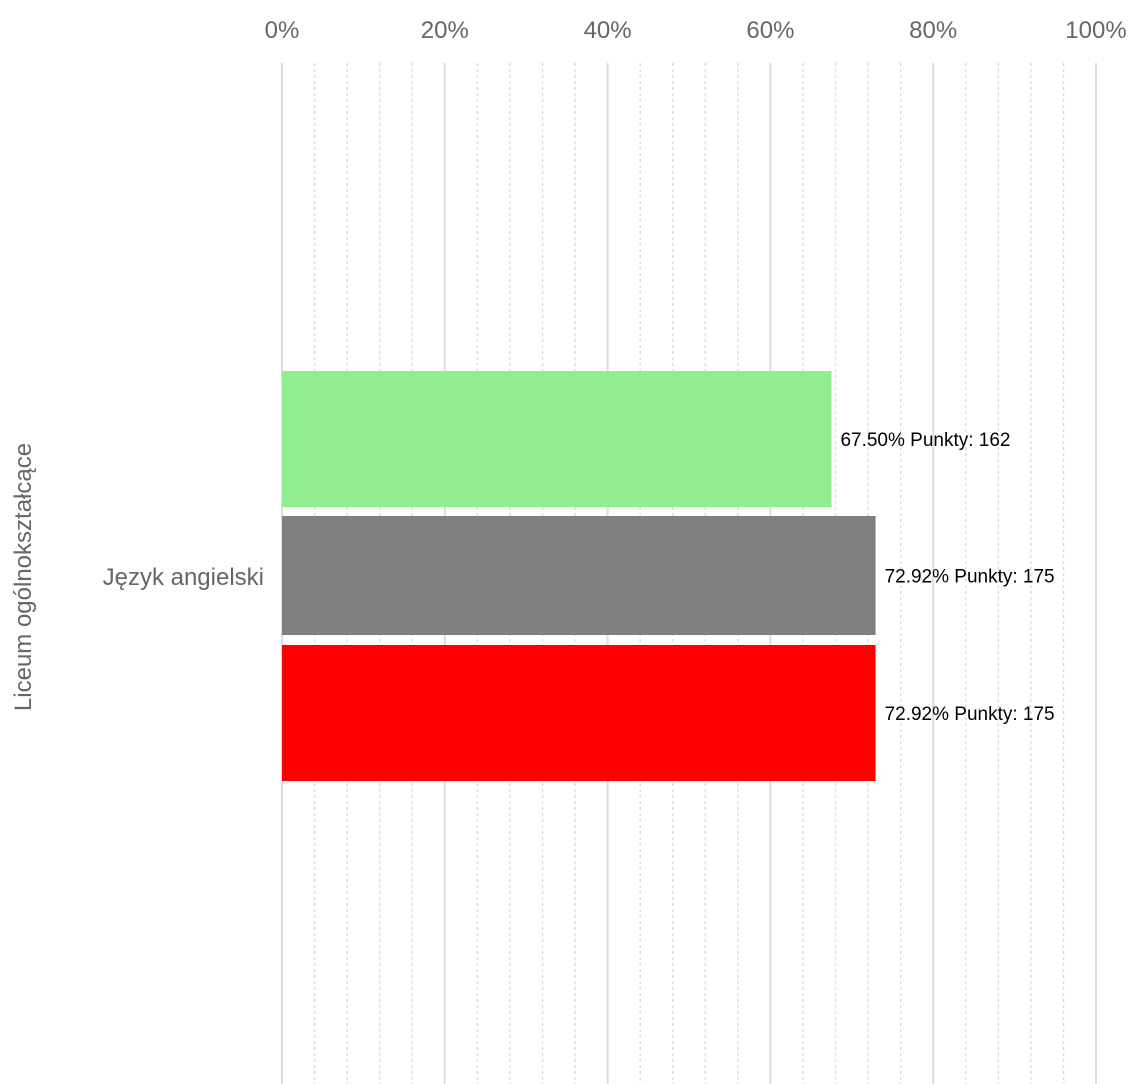  What do you see at coordinates (23, 577) in the screenshot?
I see `group-label: Liceum ogólnokształcące` at bounding box center [23, 577].